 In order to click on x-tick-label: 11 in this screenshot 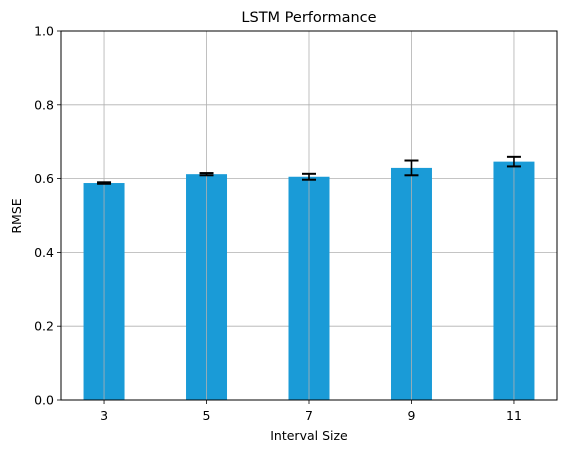, I will do `click(514, 415)`.